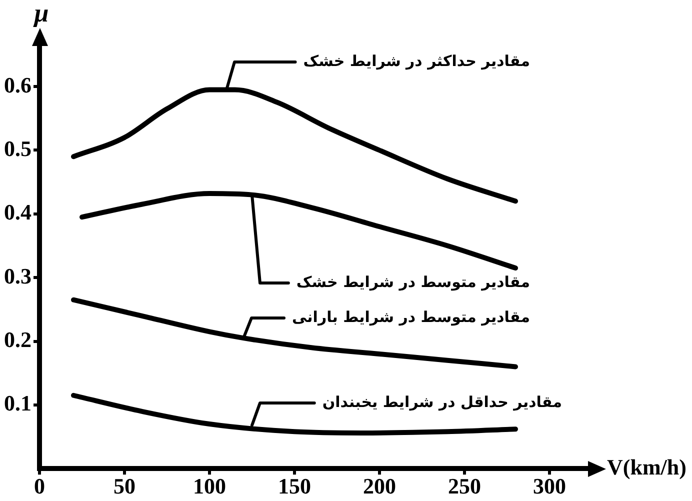 This screenshot has width=692, height=501. Describe the element at coordinates (413, 281) in the screenshot. I see `annotation: مقادیر متوسط در شرایط خشک` at that location.